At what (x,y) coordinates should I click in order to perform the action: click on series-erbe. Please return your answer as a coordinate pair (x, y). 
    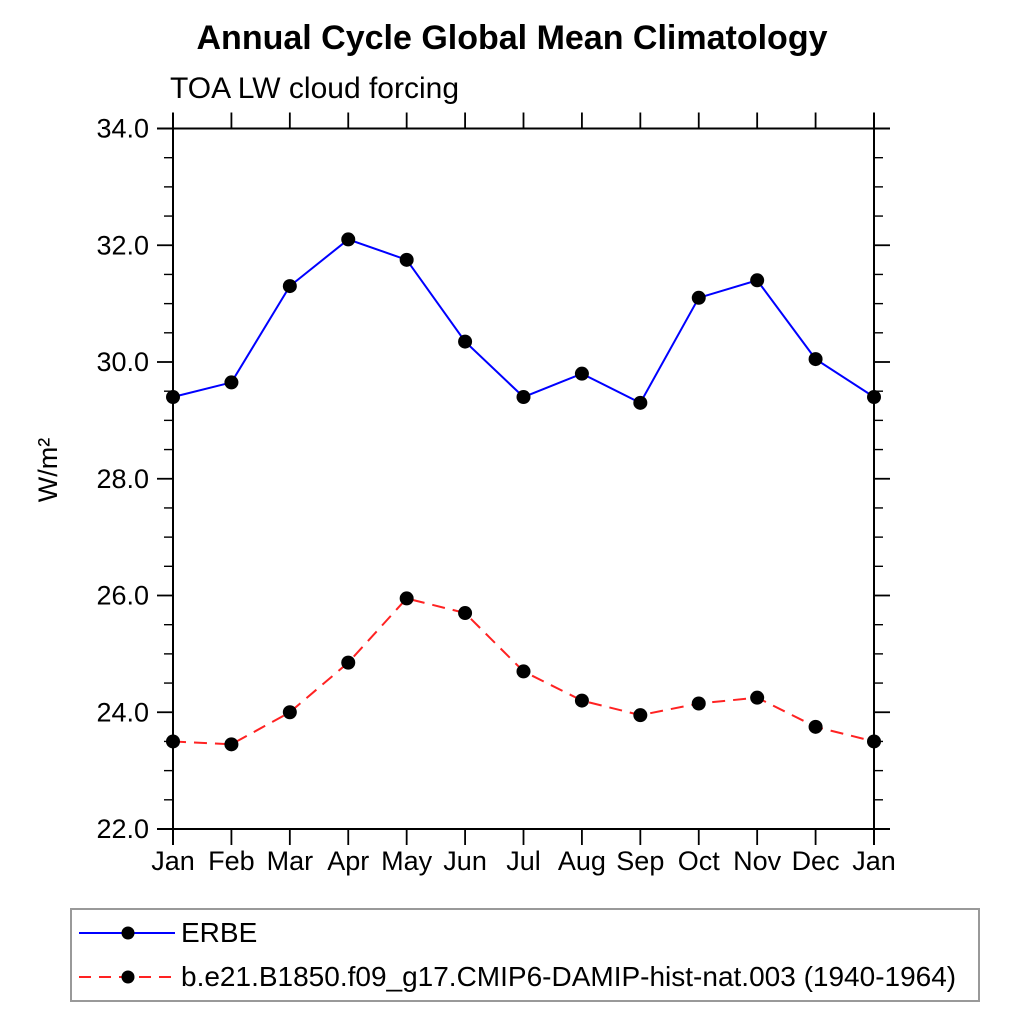
    Looking at the image, I should click on (523, 321).